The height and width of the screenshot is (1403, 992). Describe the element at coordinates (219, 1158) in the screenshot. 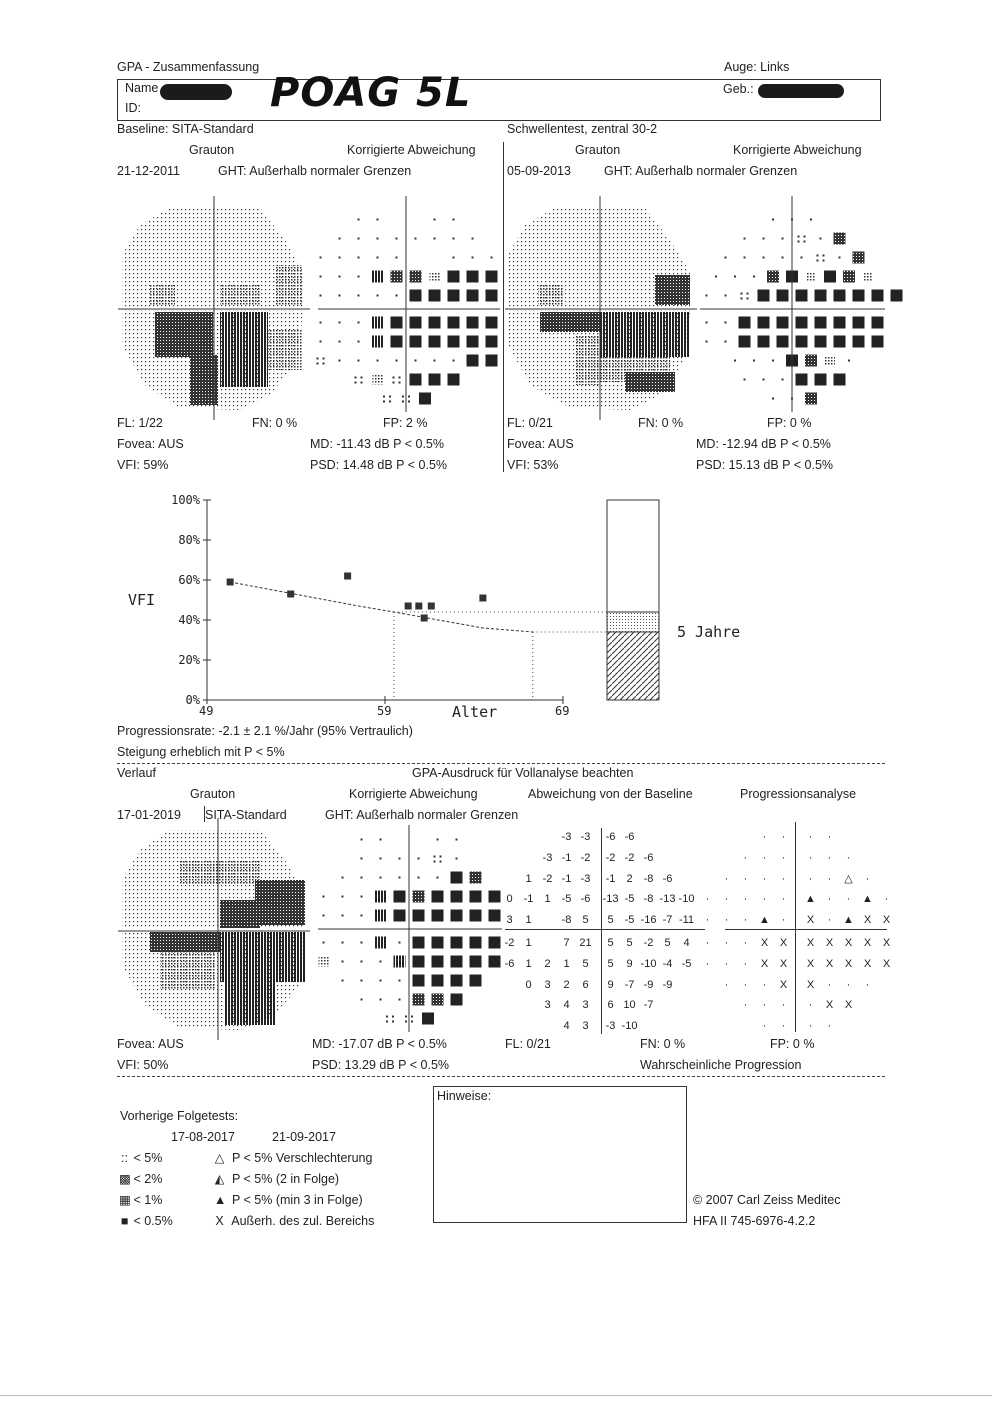

I see `legend2-sym-worse: △` at that location.